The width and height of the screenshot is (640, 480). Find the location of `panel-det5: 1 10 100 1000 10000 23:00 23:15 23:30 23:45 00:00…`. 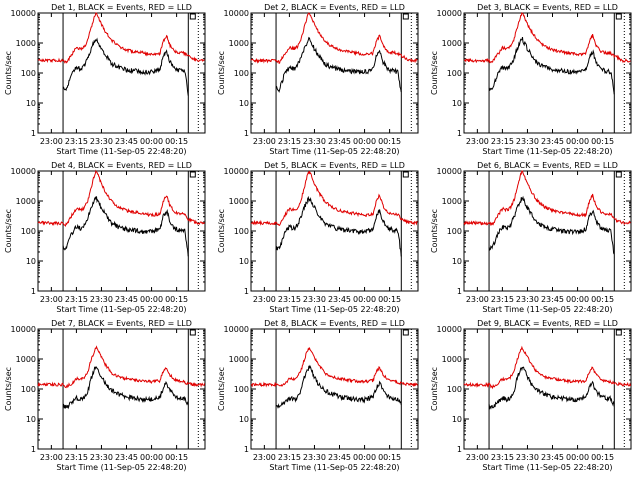

panel-det5: 1 10 100 1000 10000 23:00 23:15 23:30 23:45 00:00… is located at coordinates (318, 237).